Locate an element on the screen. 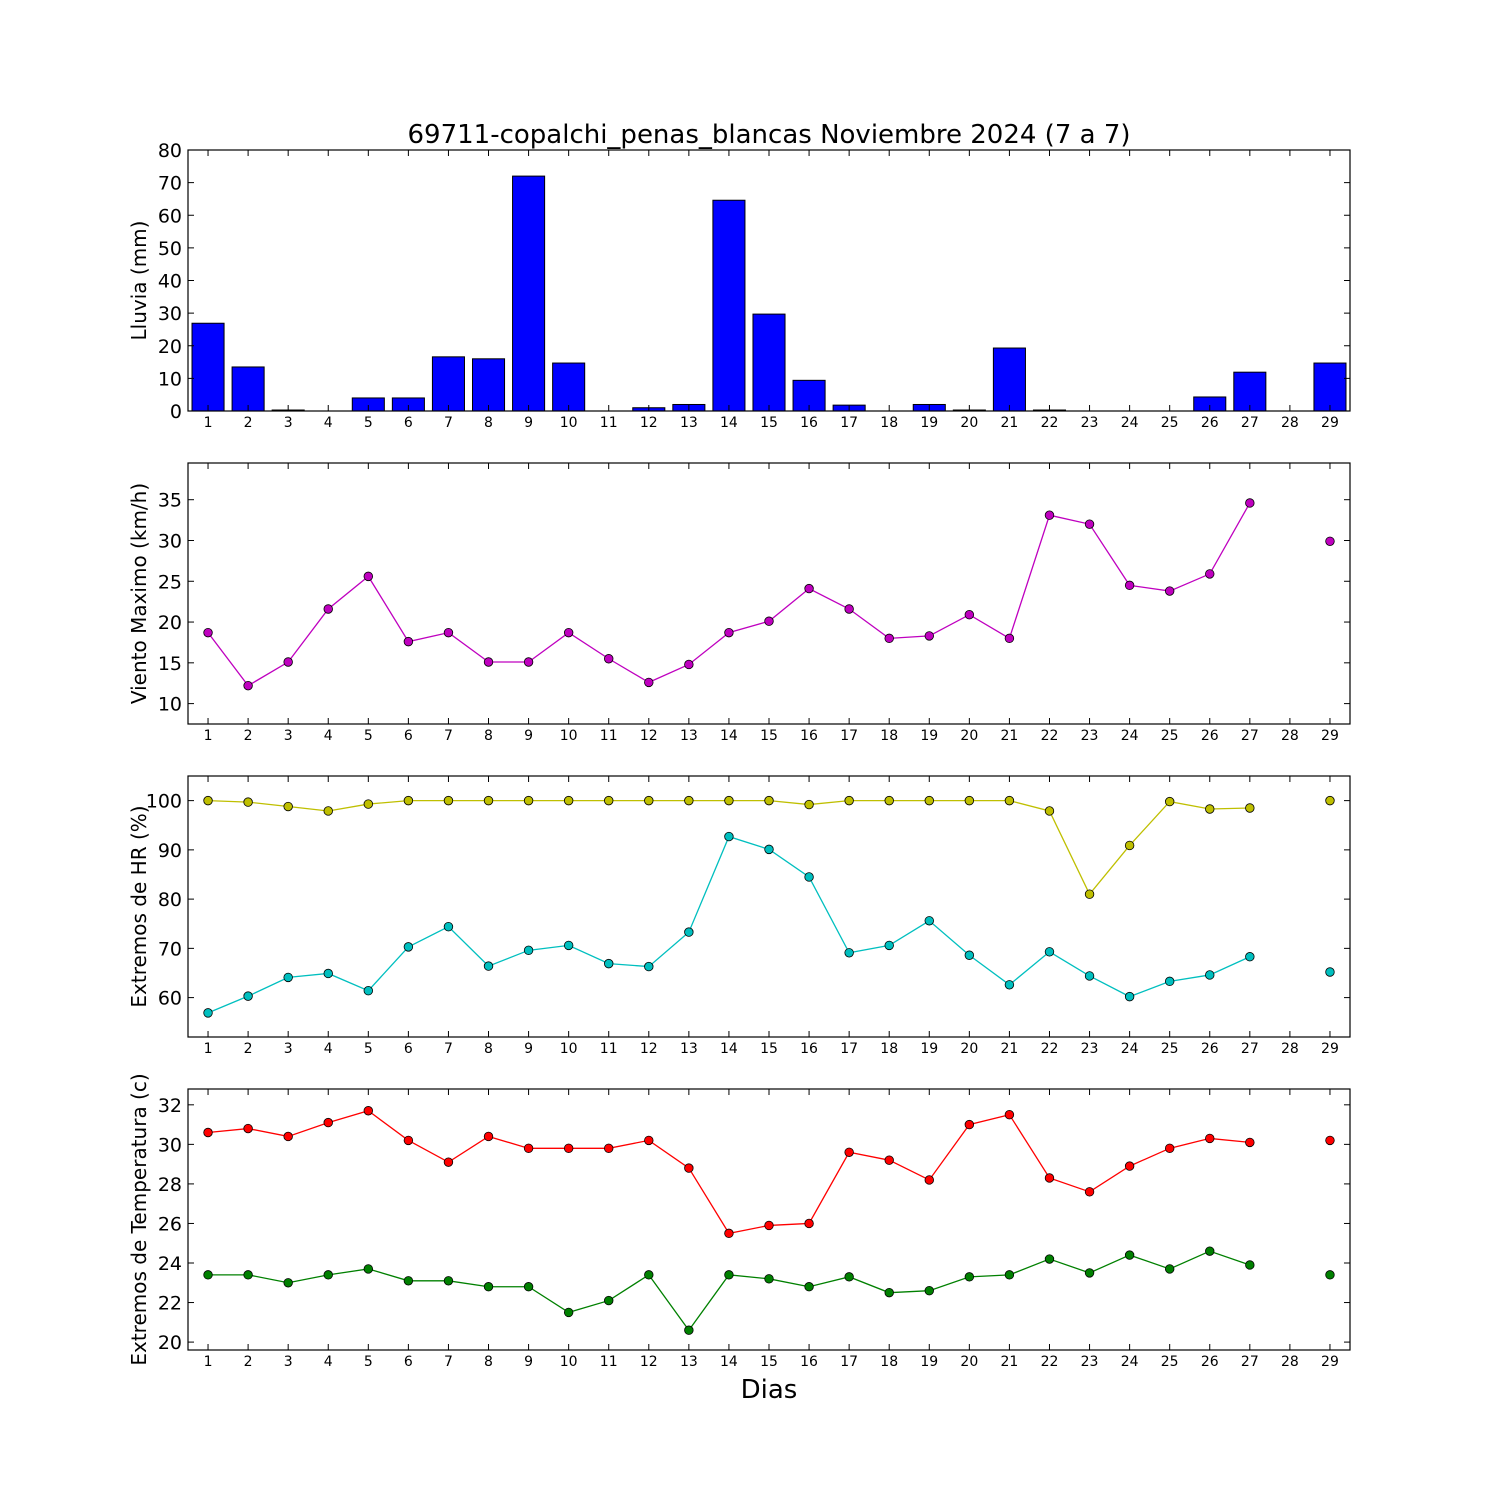 The height and width of the screenshot is (1500, 1500). x-tick-label-humidity: 9 is located at coordinates (528, 1049).